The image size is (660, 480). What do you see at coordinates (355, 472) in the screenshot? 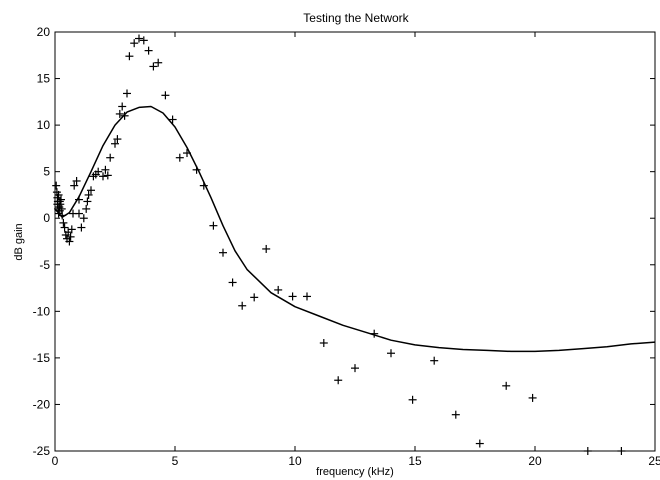
I see `x-axis-label: frequency (kHz)` at bounding box center [355, 472].